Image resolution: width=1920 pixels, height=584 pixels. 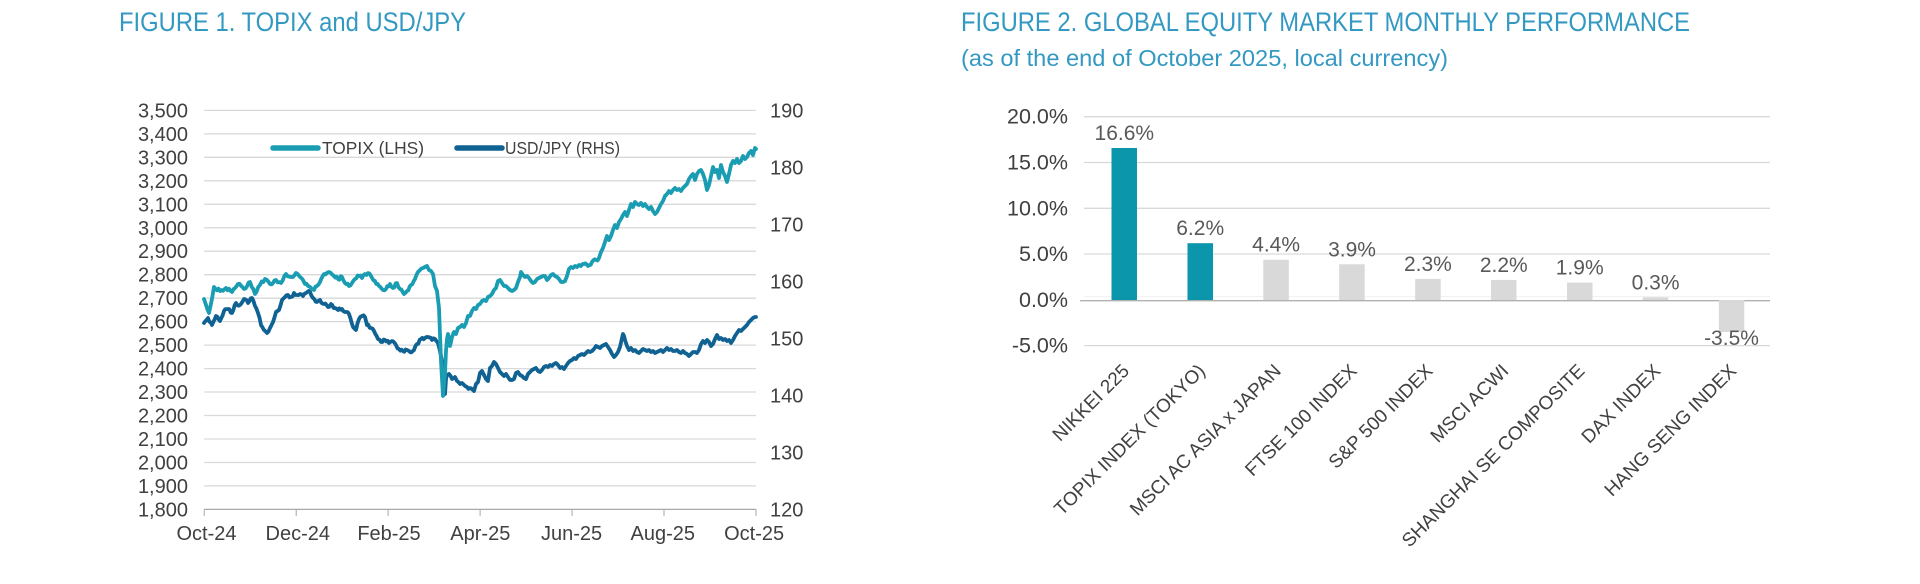 What do you see at coordinates (163, 440) in the screenshot?
I see `svg-text: 2,100` at bounding box center [163, 440].